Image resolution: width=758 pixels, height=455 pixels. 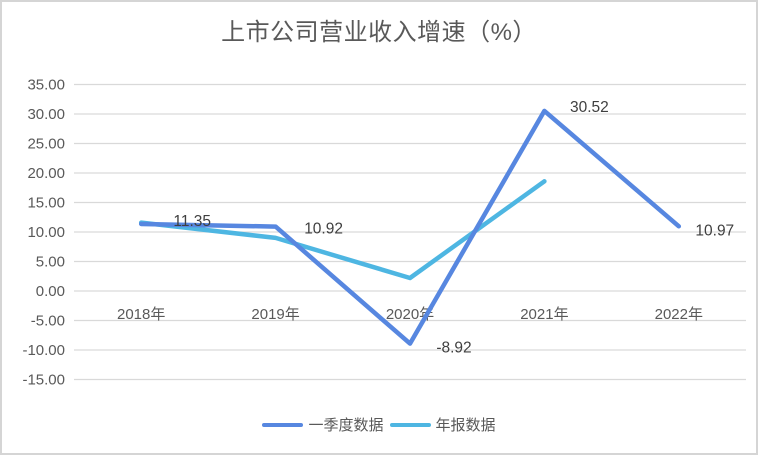 I want to click on x-axis-label: 2022年, so click(x=679, y=314).